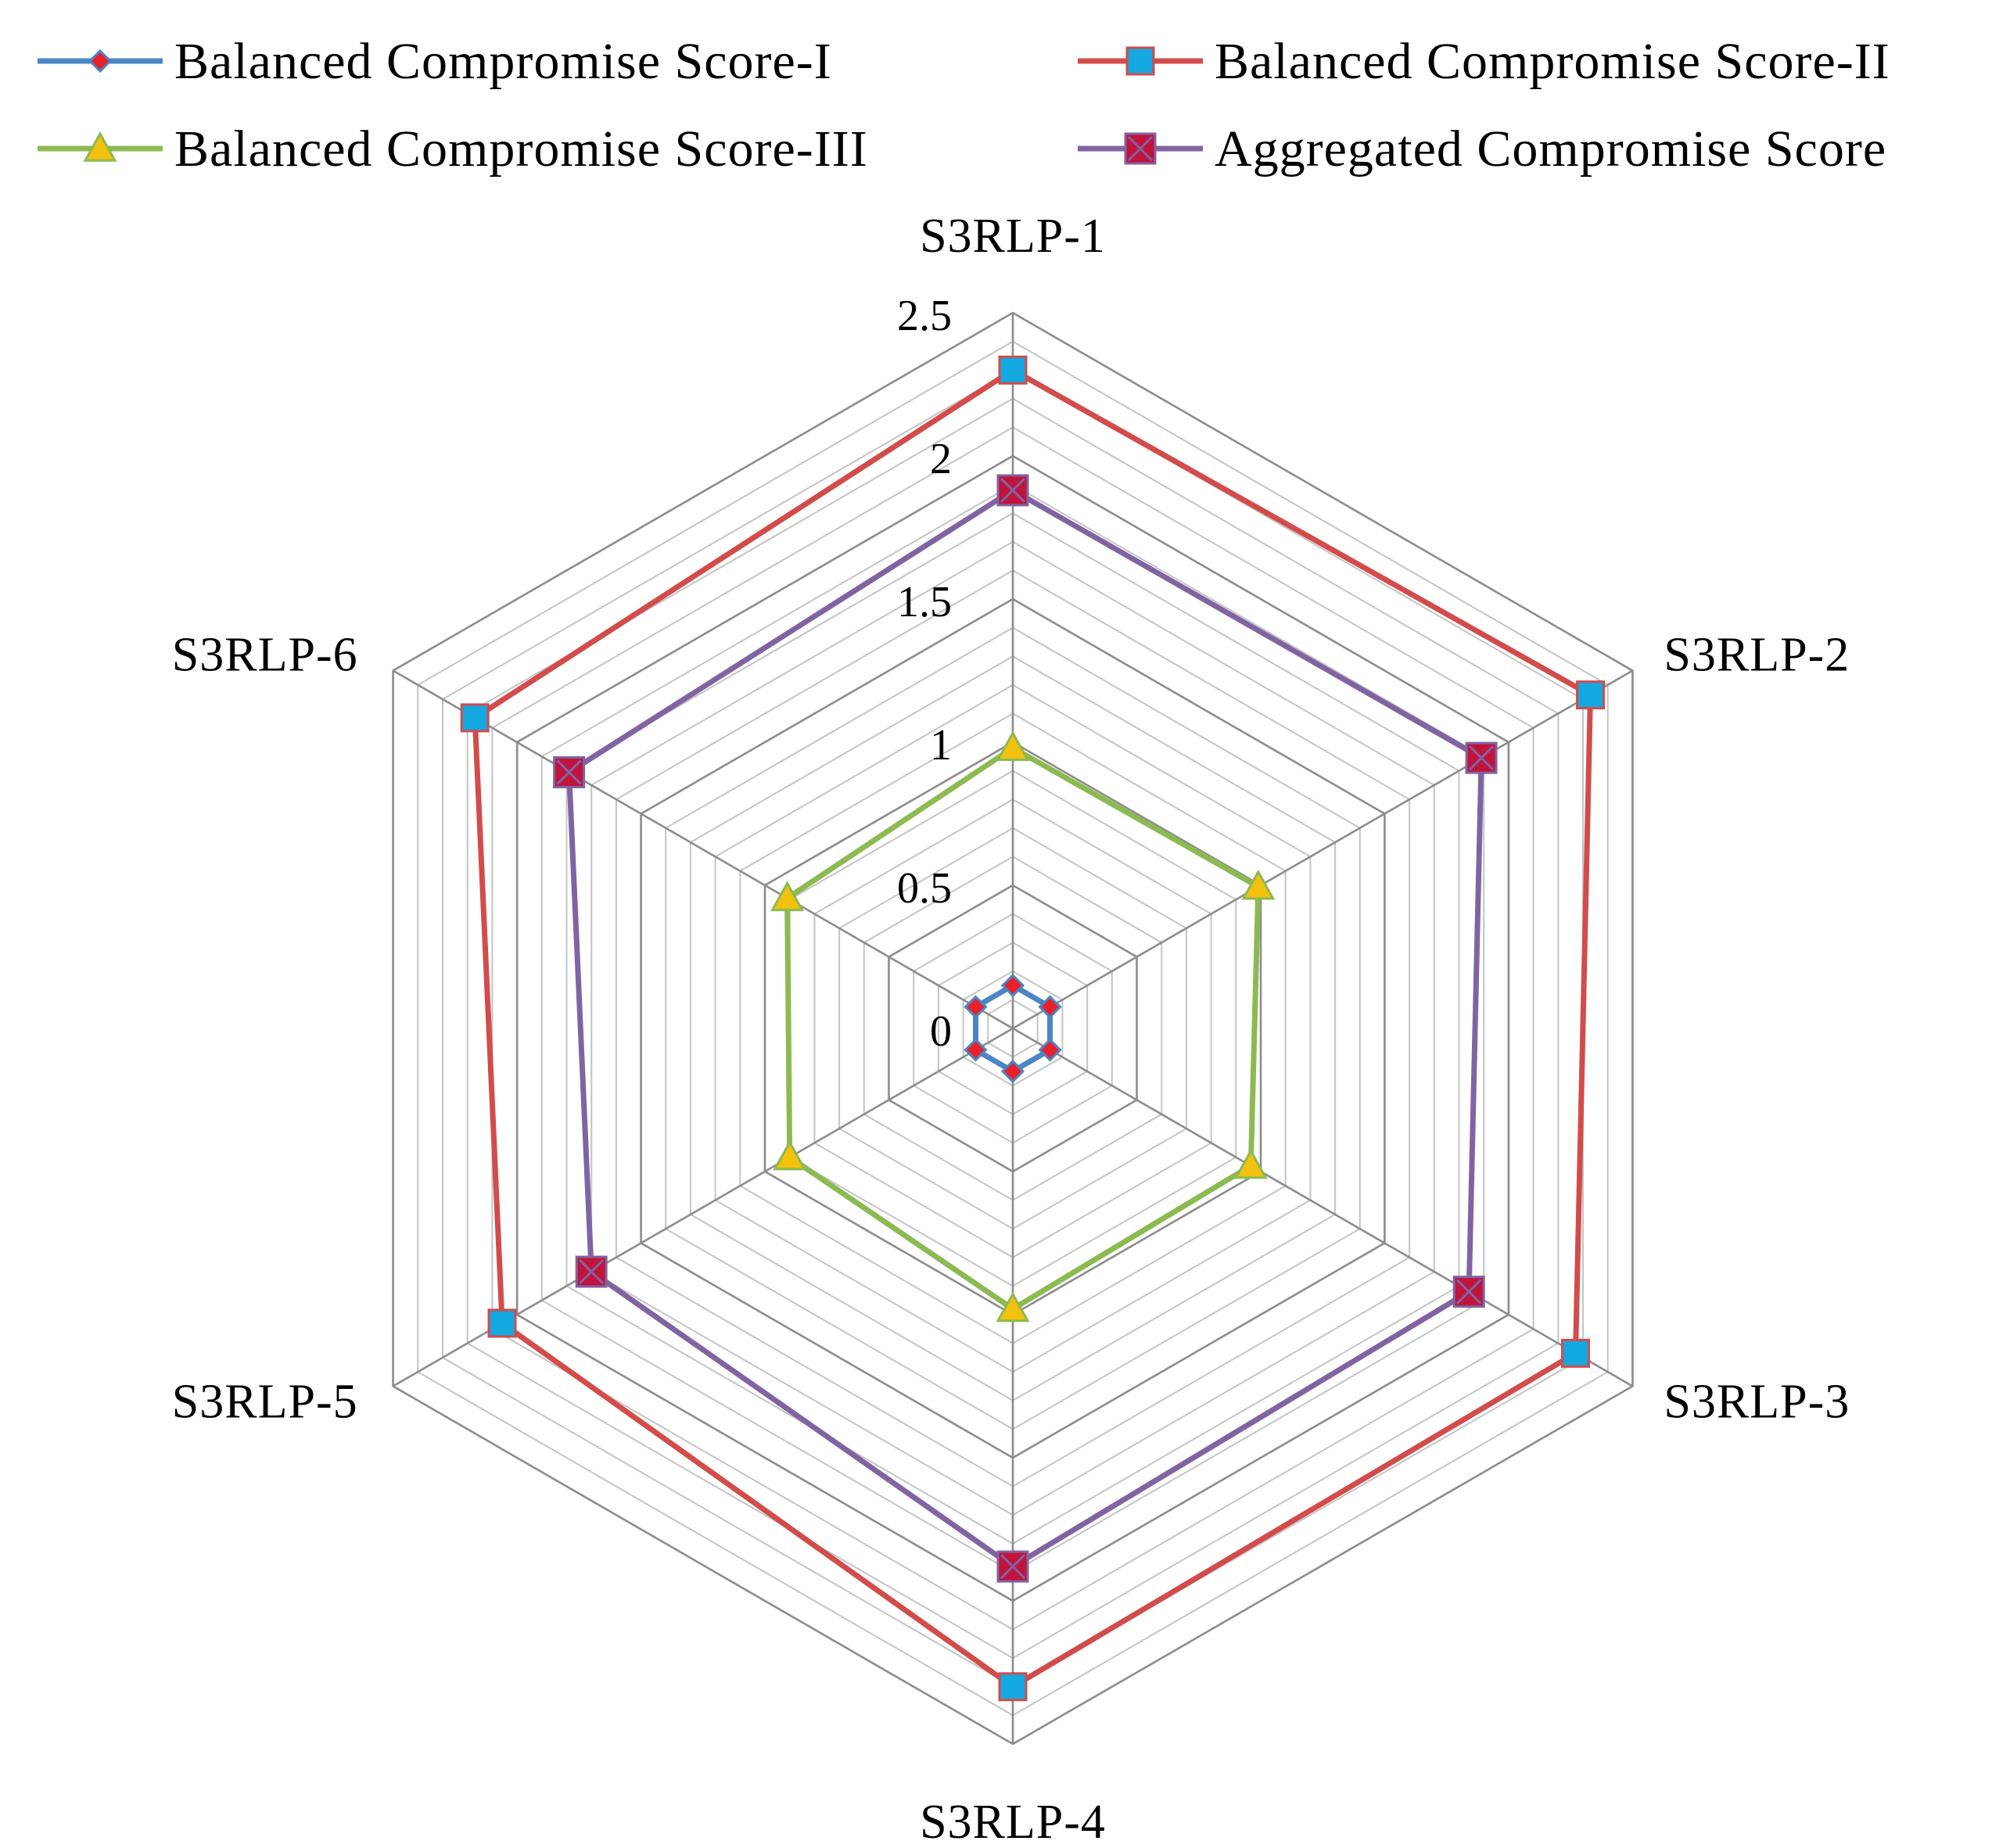  I want to click on legend-item: Balanced Compromise Score-I, so click(435, 61).